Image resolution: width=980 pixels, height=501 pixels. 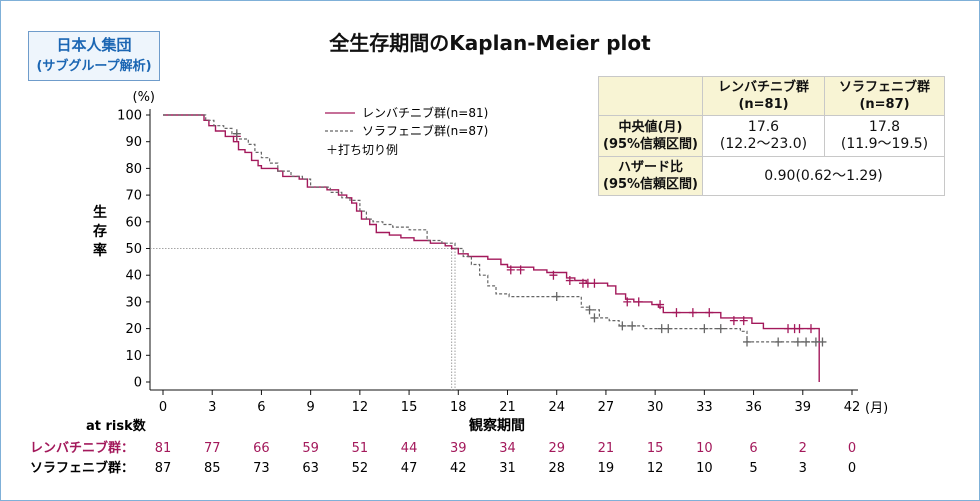 I want to click on at-risk-sorafenib: 87, so click(x=163, y=468).